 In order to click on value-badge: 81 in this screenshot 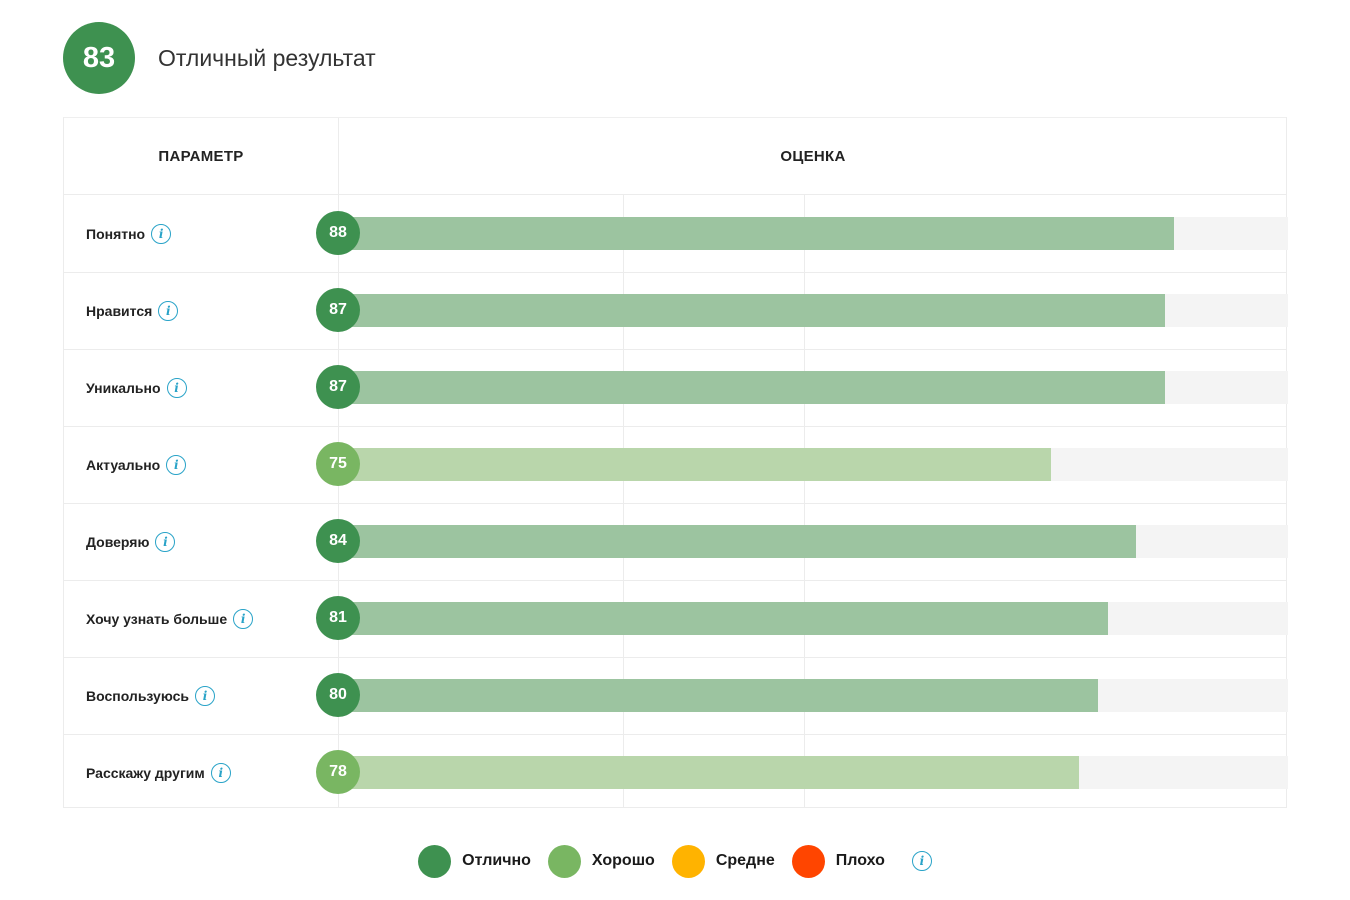, I will do `click(338, 618)`.